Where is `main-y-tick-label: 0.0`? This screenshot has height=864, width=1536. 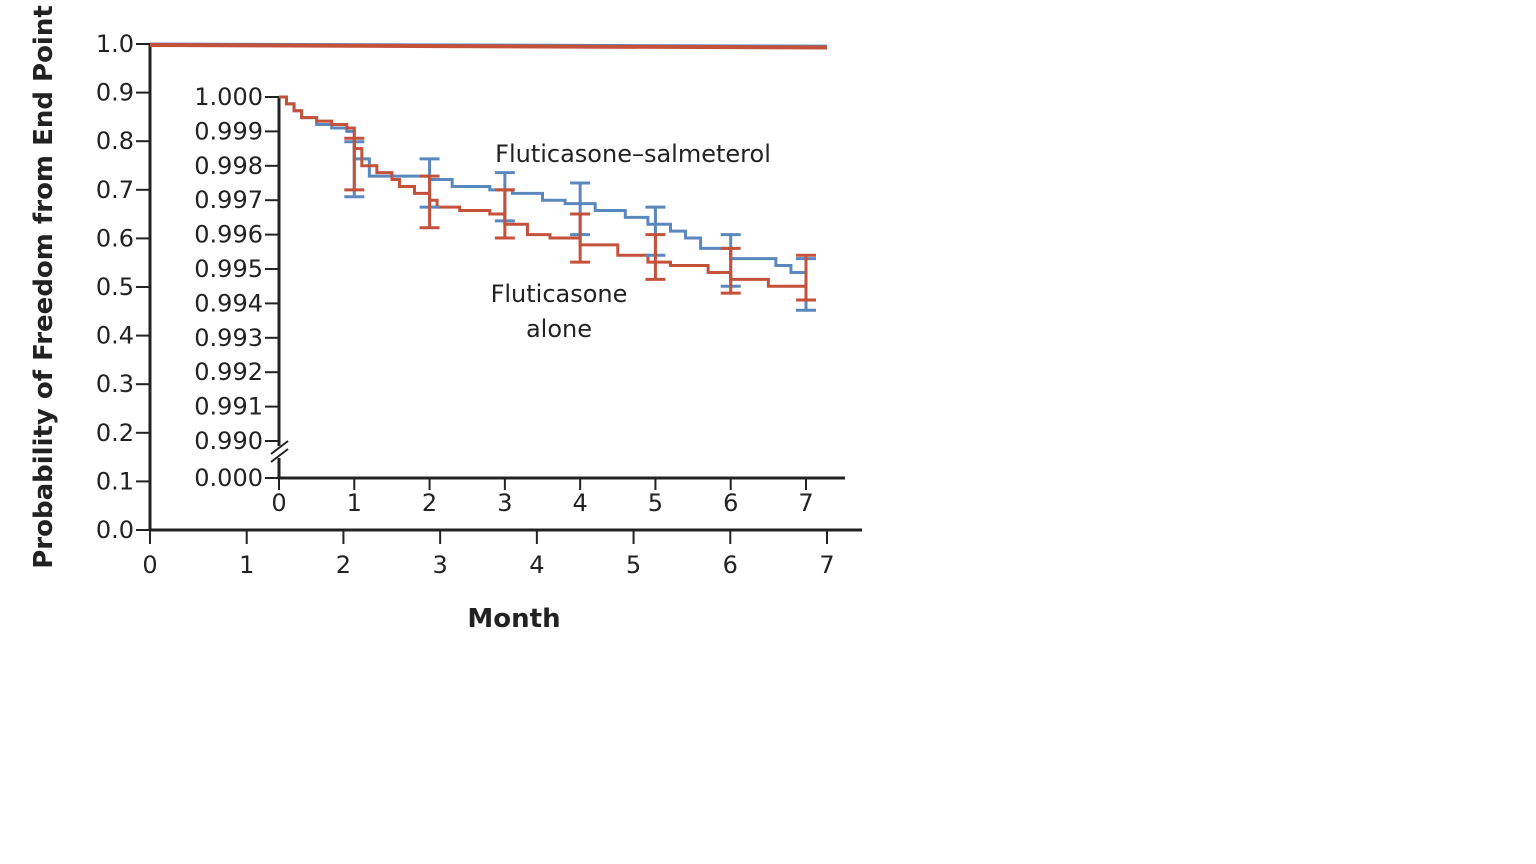
main-y-tick-label: 0.0 is located at coordinates (115, 530).